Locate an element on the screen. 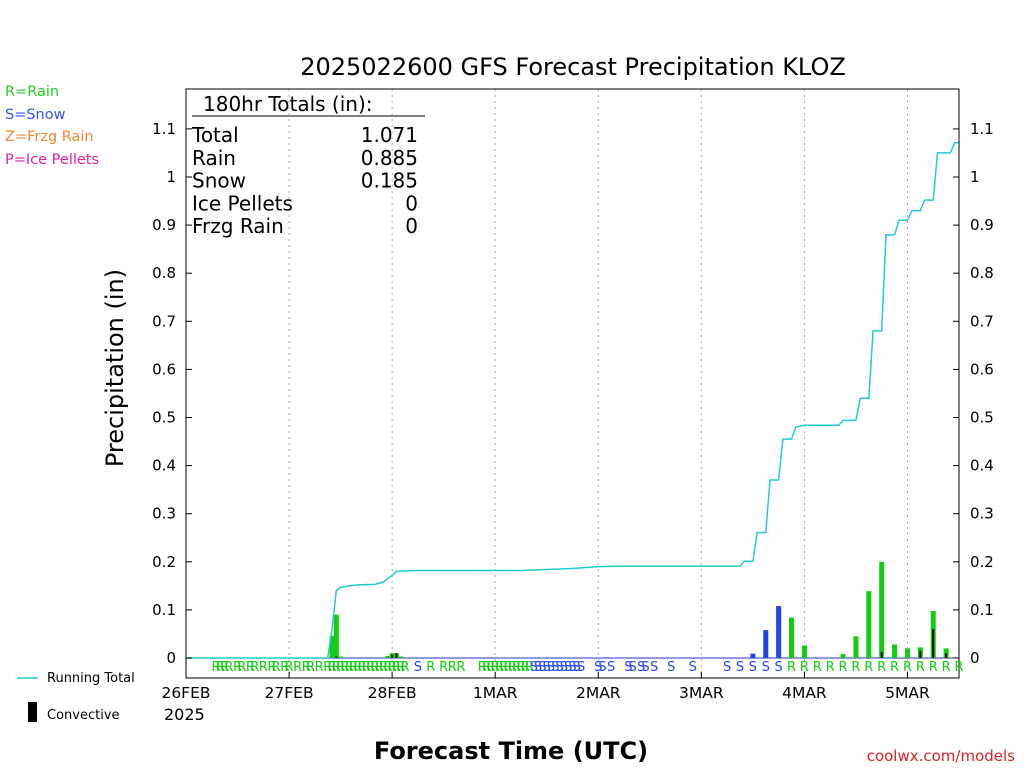  snow-bar is located at coordinates (779, 632).